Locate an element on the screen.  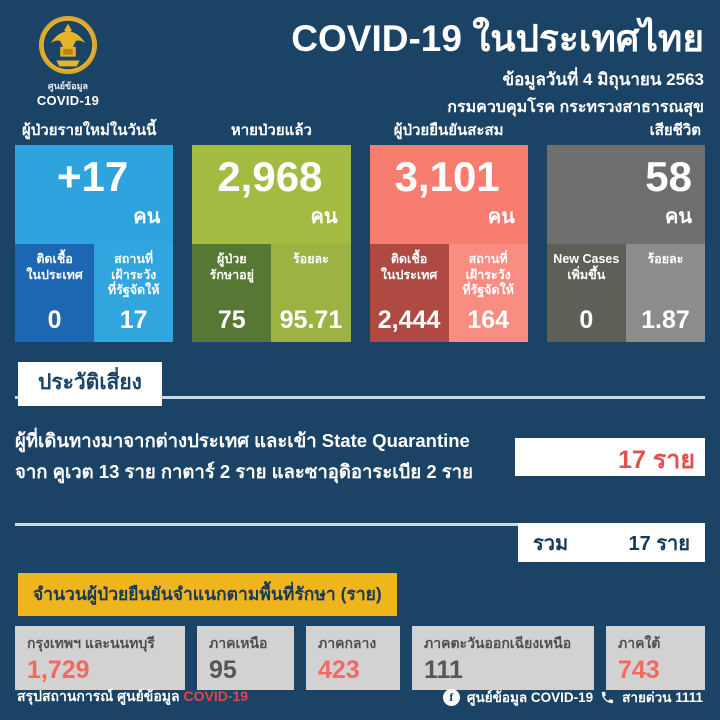
card-sub-stats: ผู้ป่วย รักษาอยู่ 75 ร้อยละ 95.71 is located at coordinates (271, 293).